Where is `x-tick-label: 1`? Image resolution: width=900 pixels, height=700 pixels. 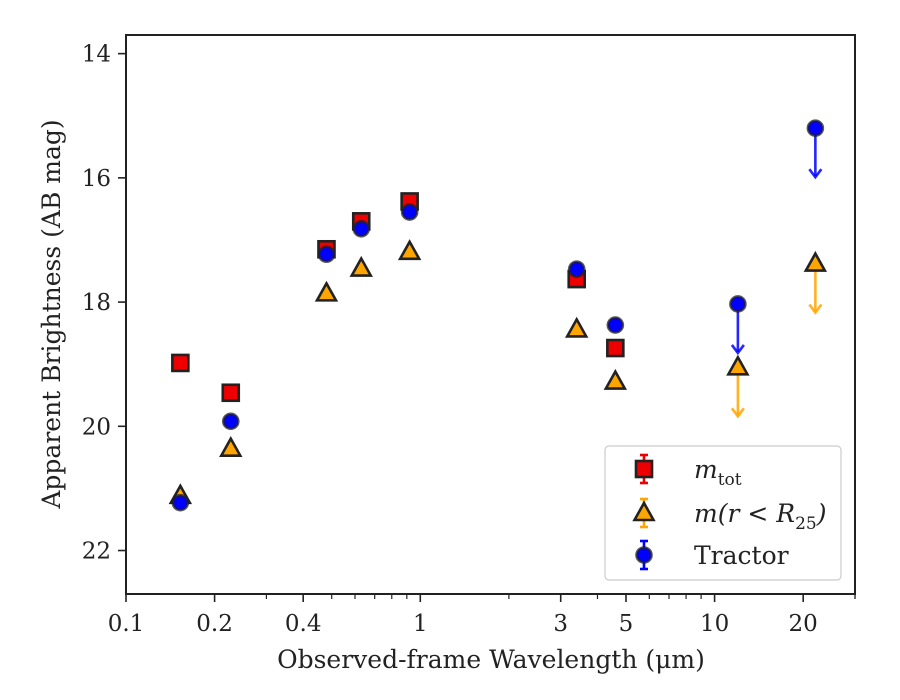
x-tick-label: 1 is located at coordinates (420, 624).